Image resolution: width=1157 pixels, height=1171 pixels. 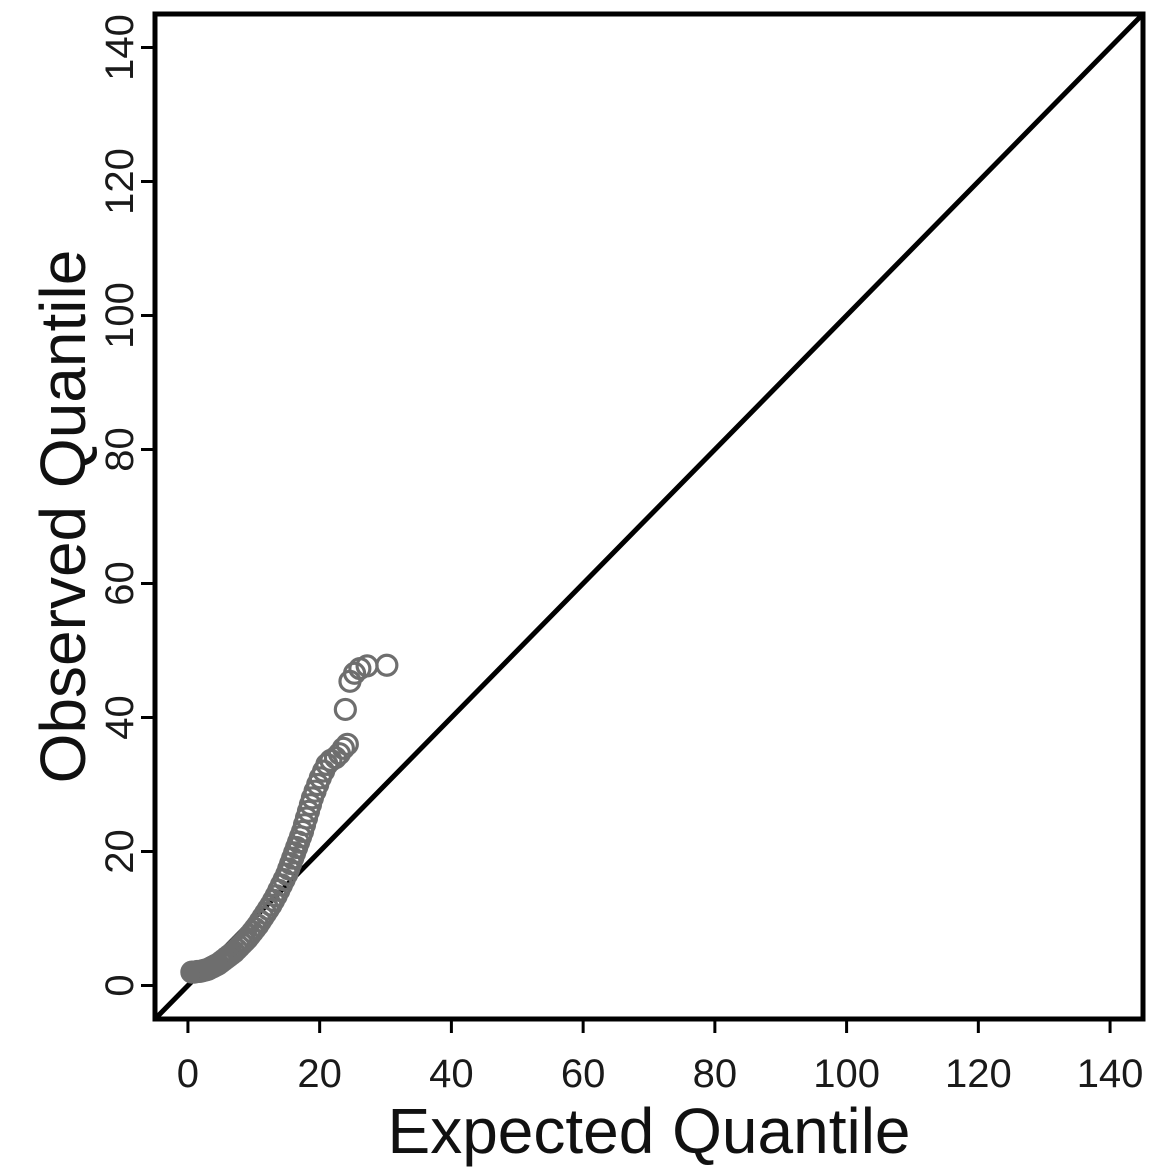 I want to click on x-tick-label: 100, so click(x=846, y=1074).